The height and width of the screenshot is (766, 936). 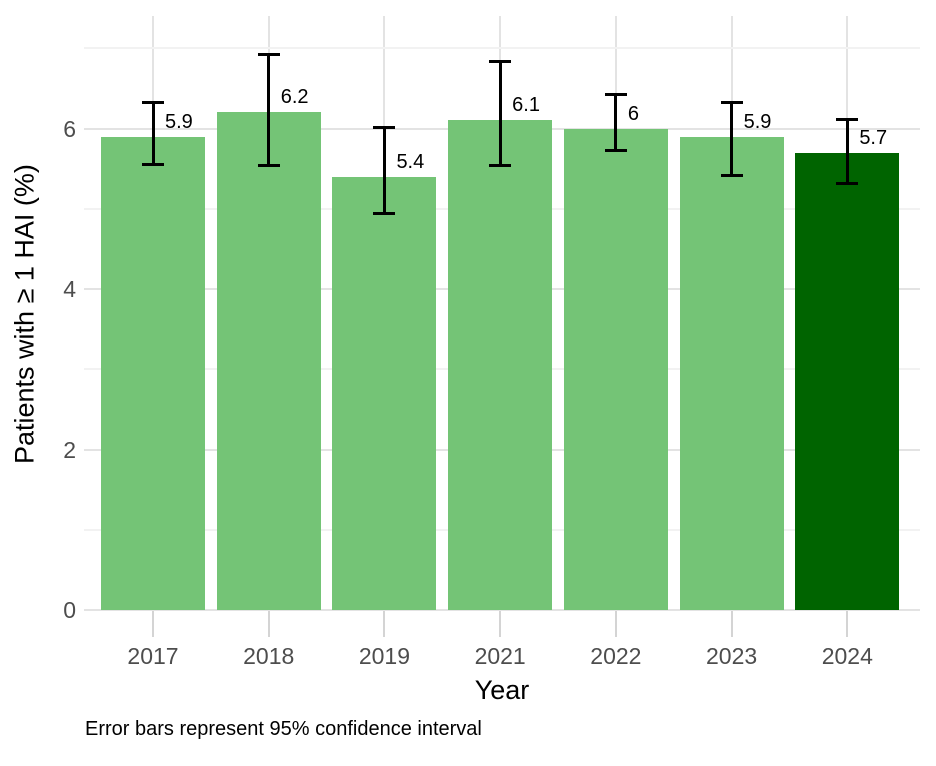 I want to click on bar-value-label: 6.2, so click(x=294, y=97).